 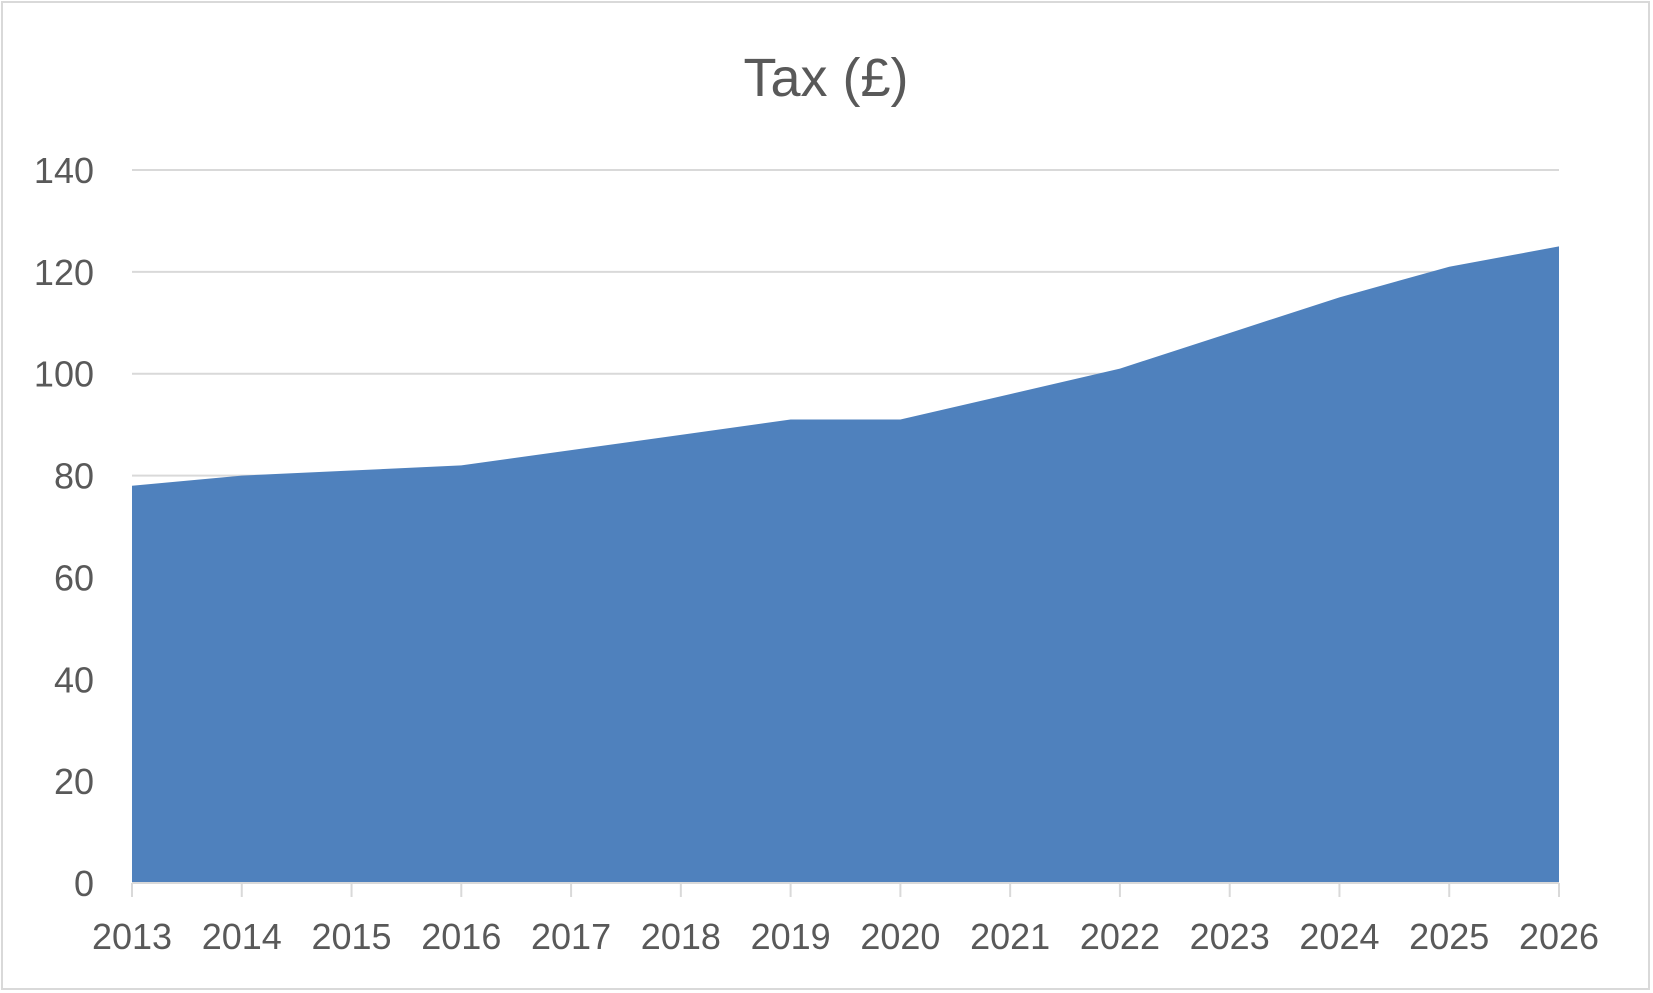 What do you see at coordinates (132, 936) in the screenshot?
I see `x-tick-label: 2013` at bounding box center [132, 936].